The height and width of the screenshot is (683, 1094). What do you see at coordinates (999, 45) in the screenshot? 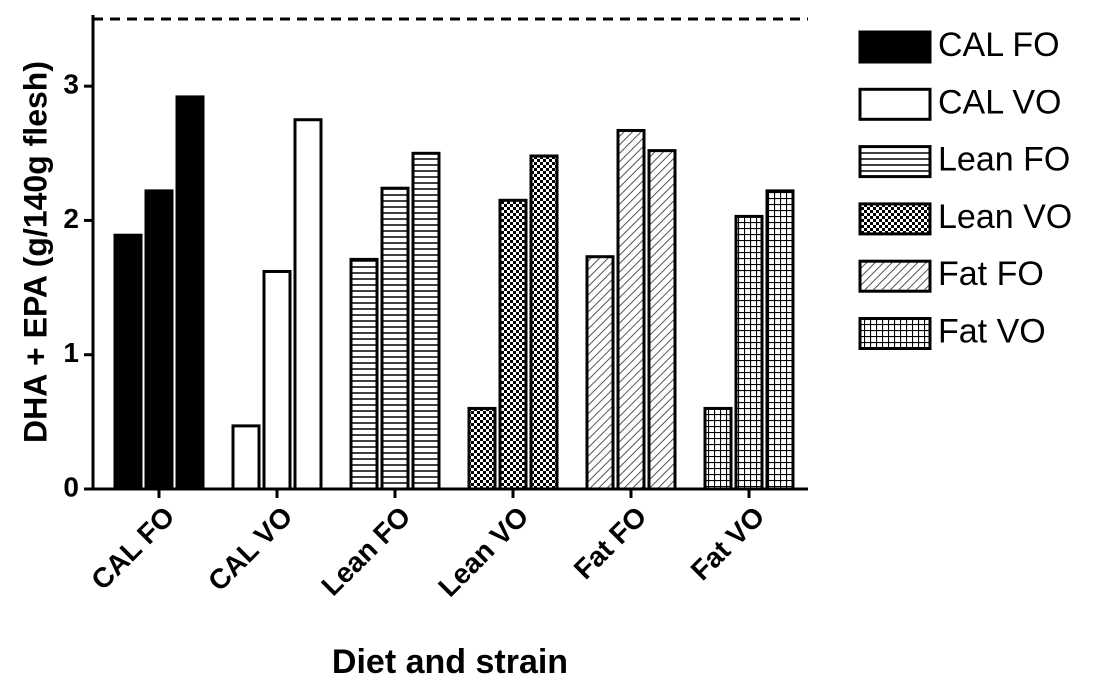
I see `legend-label: CAL FO` at bounding box center [999, 45].